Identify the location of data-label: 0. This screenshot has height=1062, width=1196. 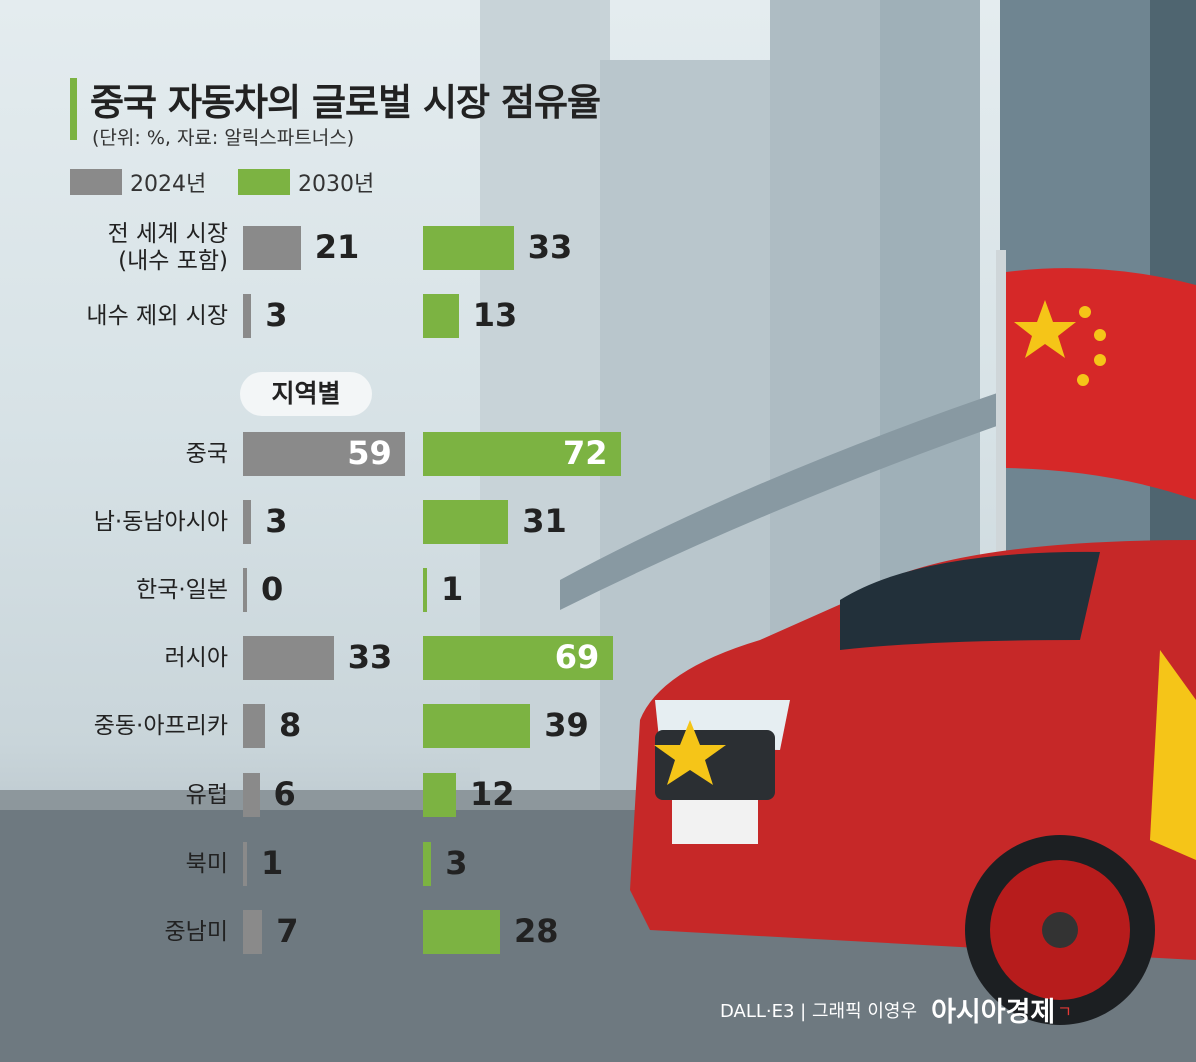
(272, 589).